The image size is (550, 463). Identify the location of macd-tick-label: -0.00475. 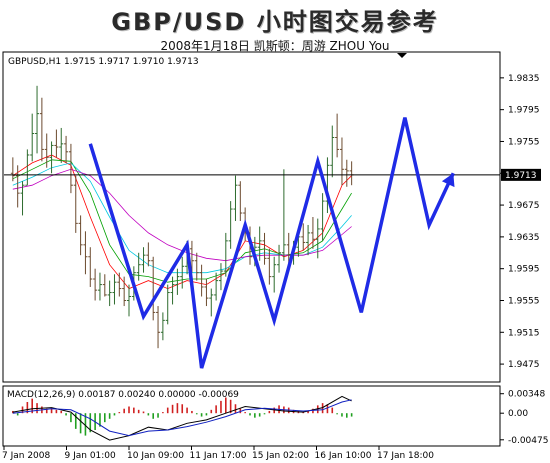
(528, 441).